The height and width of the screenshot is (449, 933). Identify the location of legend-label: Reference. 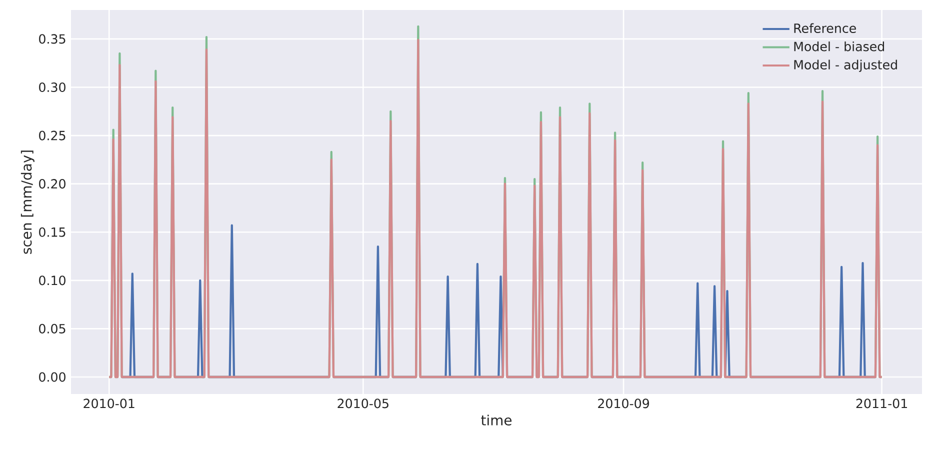
(825, 28).